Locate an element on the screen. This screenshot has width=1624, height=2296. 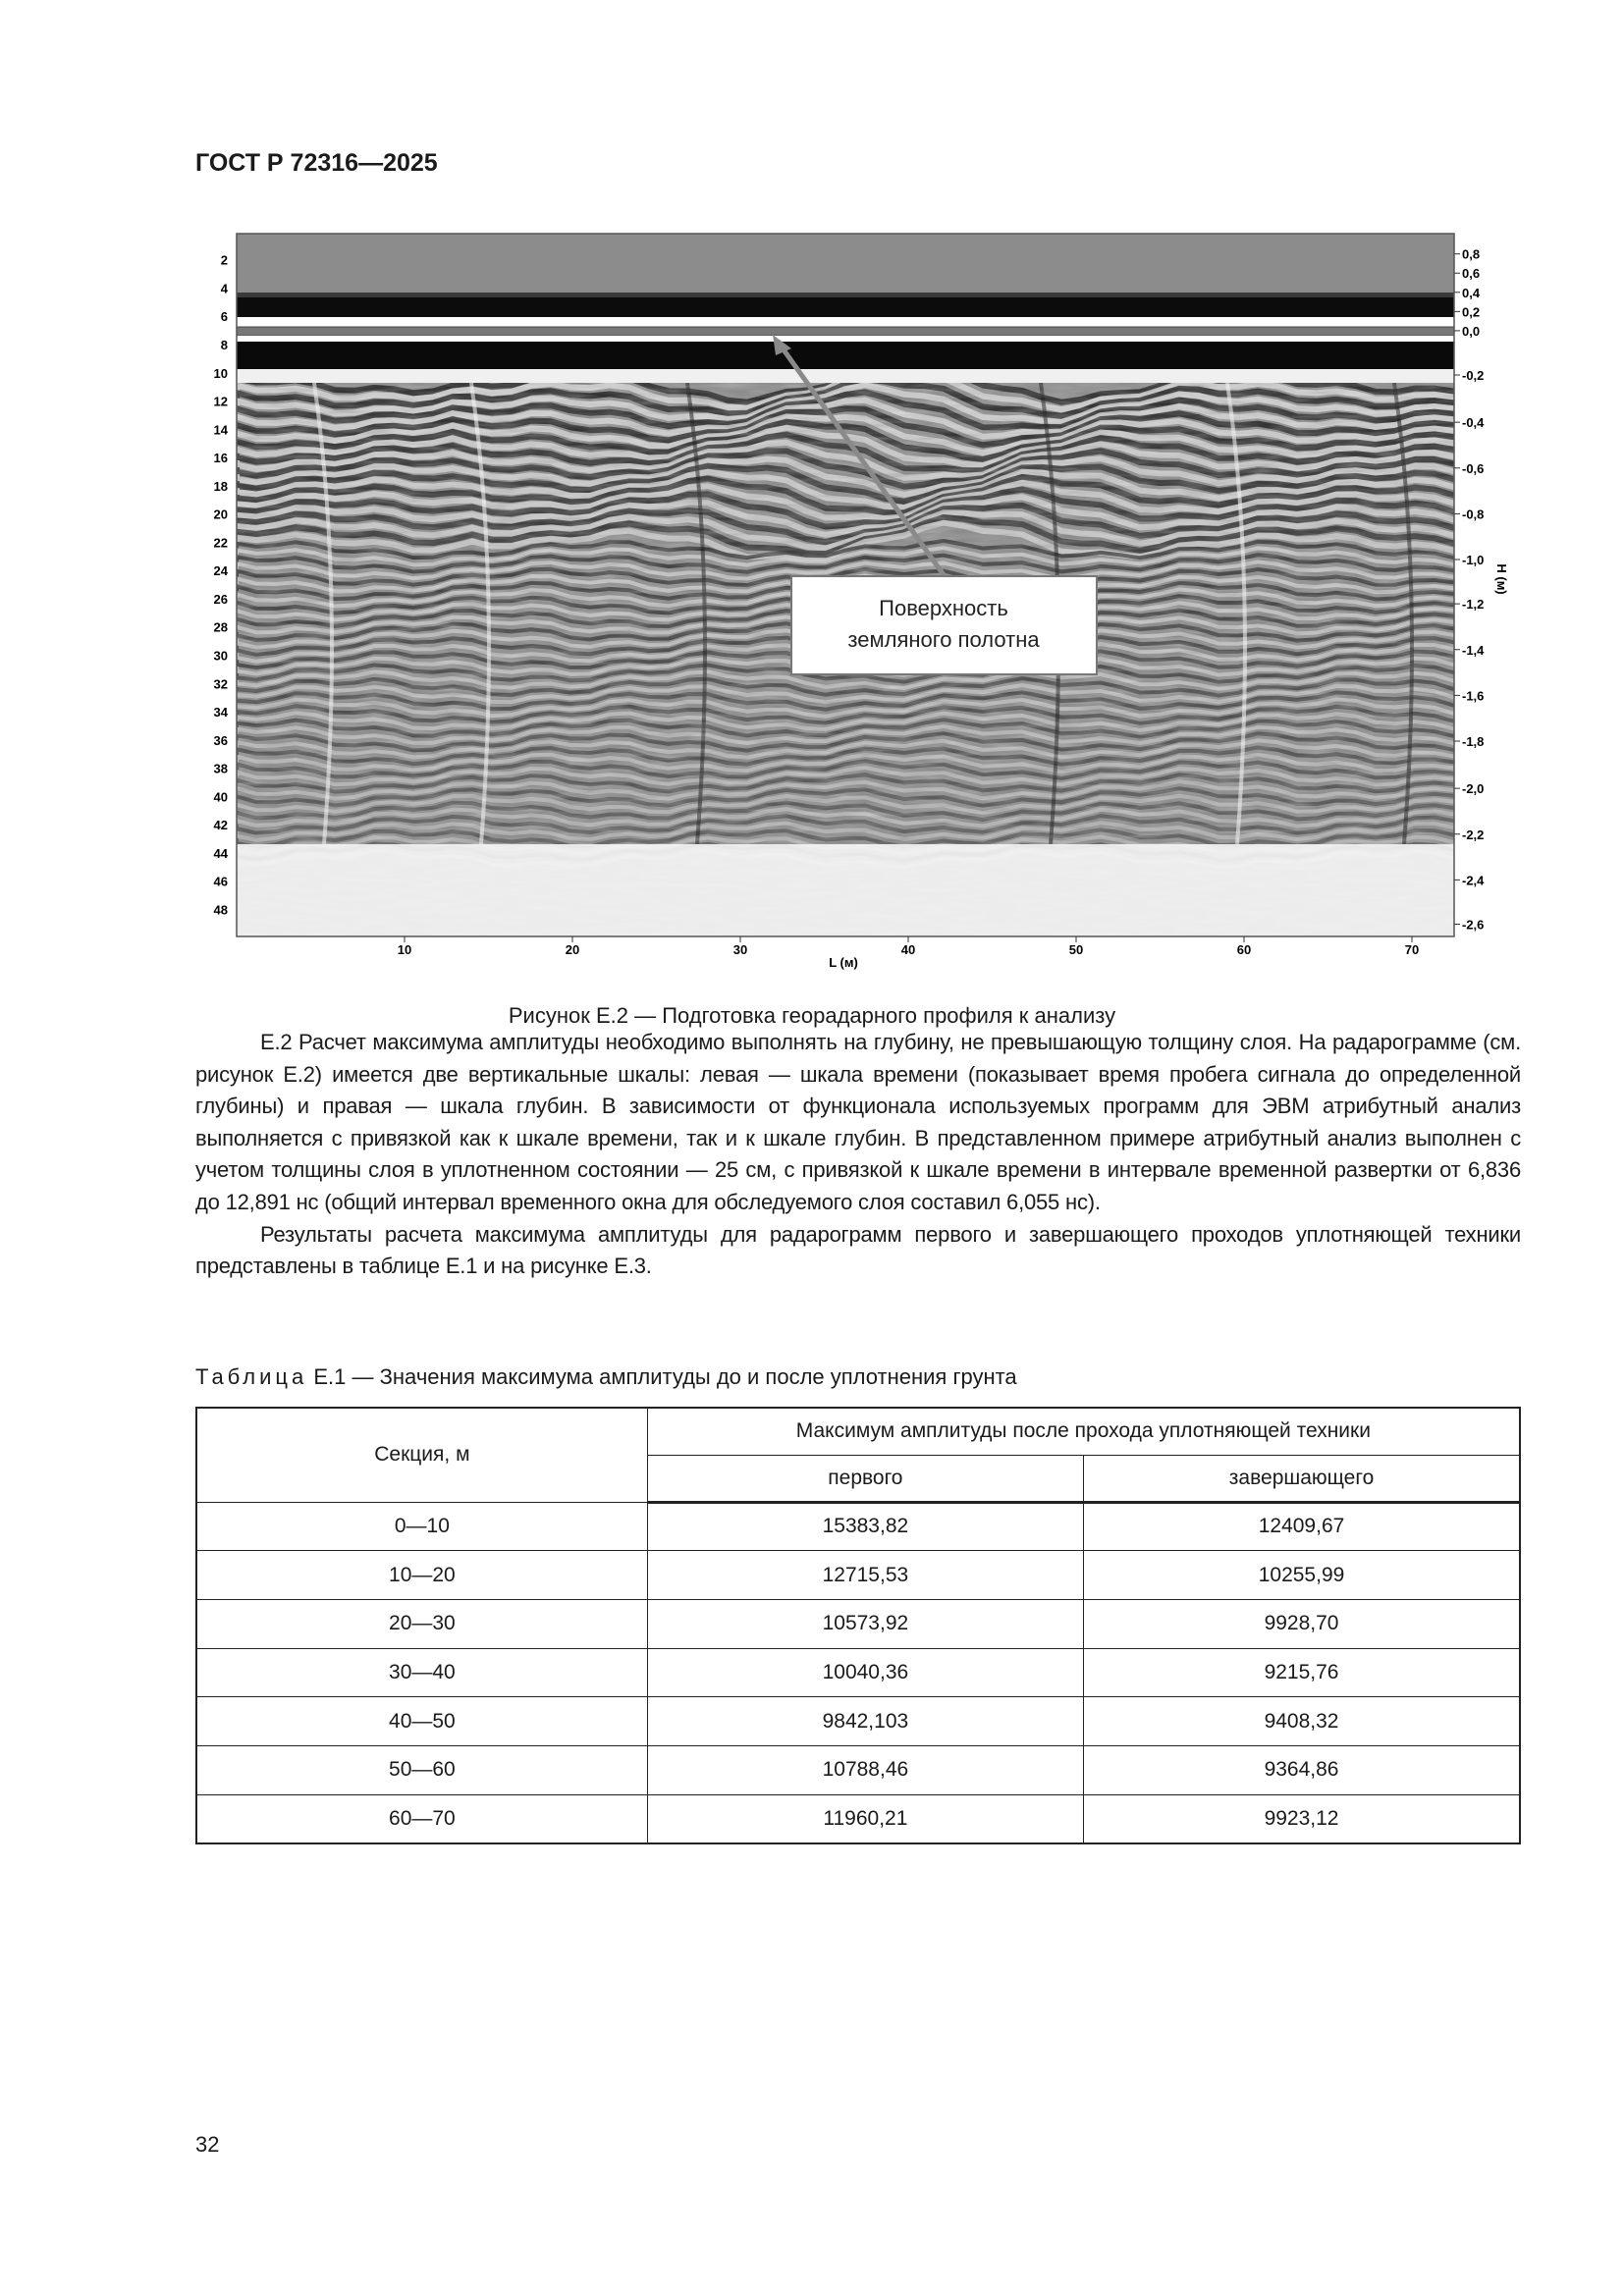
cell-last: 9923,12 is located at coordinates (1302, 1819).